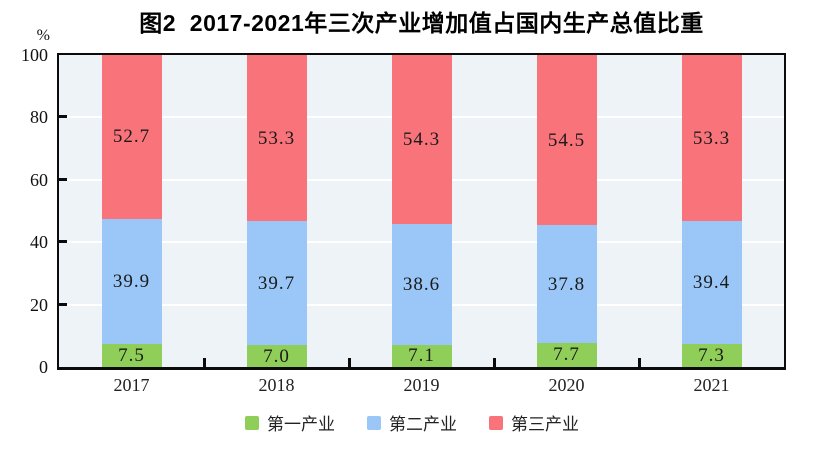  I want to click on segment-第三产业-2021: 53.3, so click(711, 138).